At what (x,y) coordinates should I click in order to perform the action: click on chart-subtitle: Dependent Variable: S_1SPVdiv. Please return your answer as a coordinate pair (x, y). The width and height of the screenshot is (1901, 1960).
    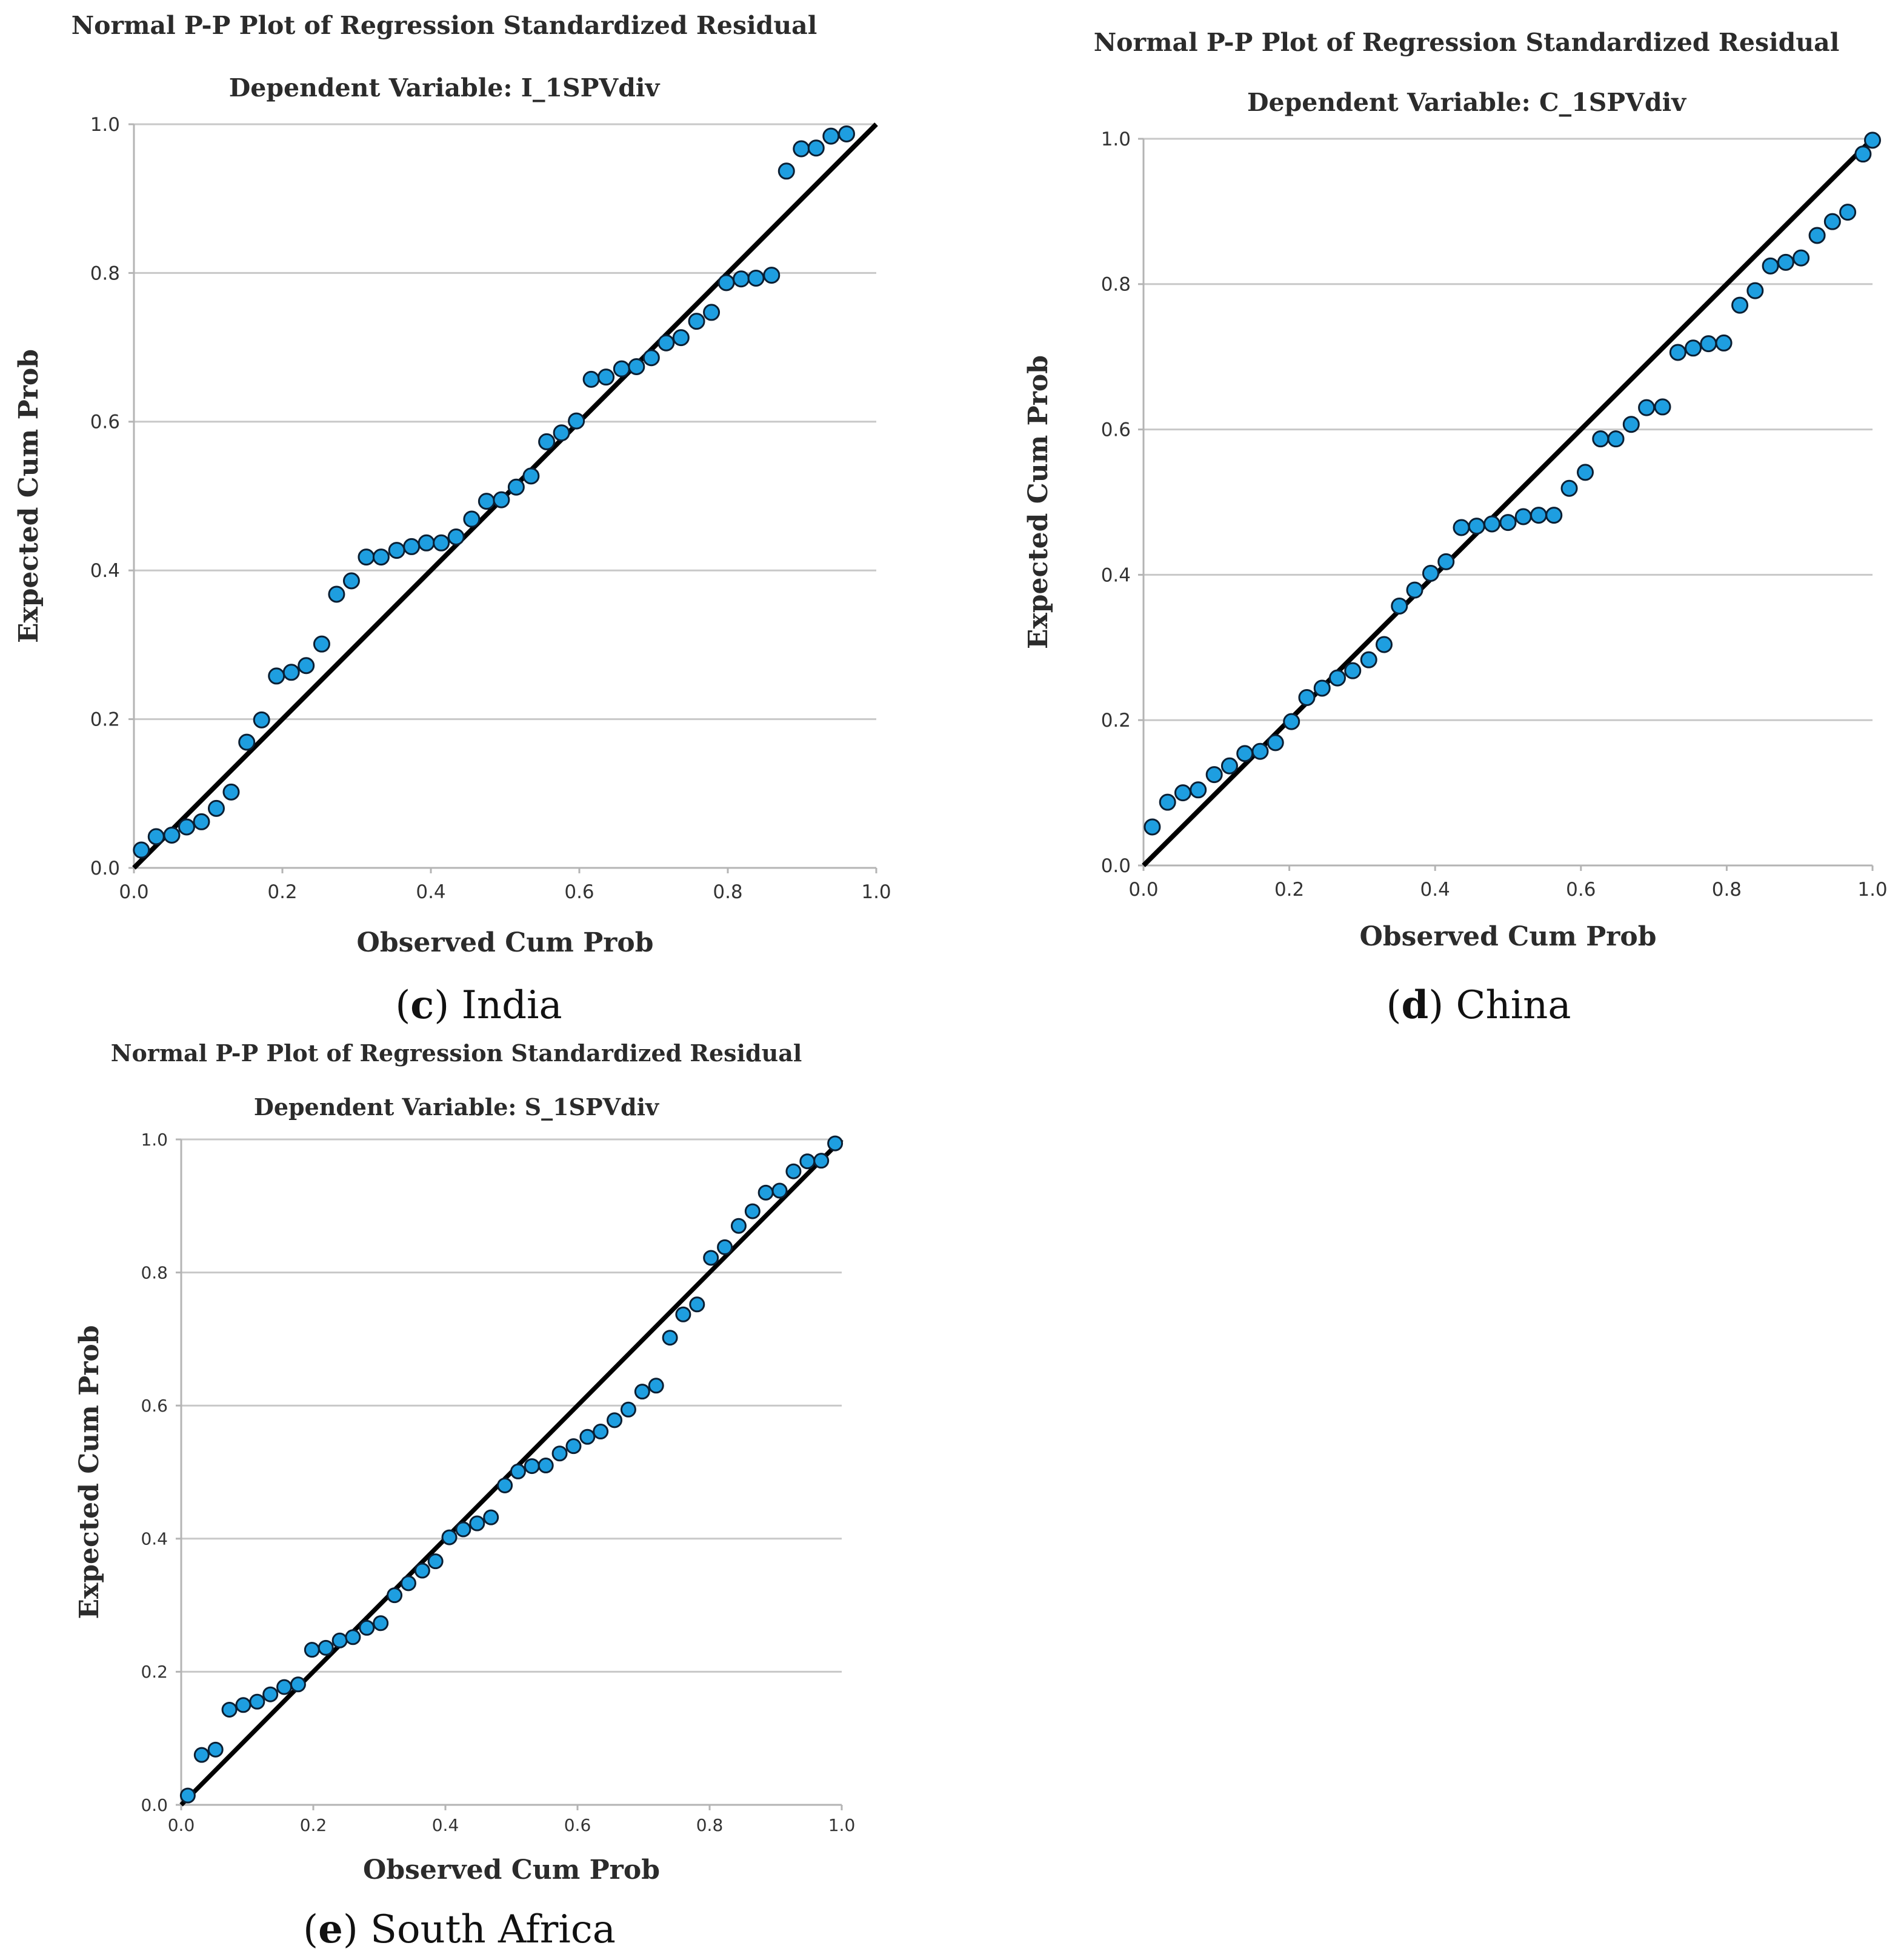
    Looking at the image, I should click on (457, 1107).